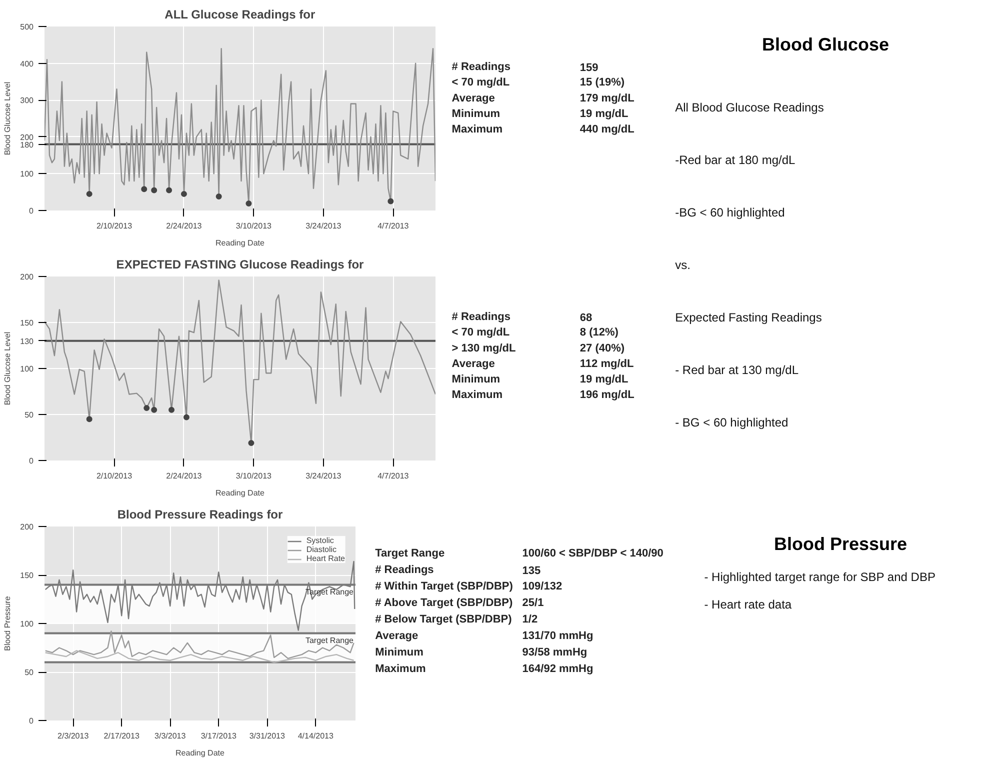  What do you see at coordinates (7, 623) in the screenshot?
I see `y-axis-title: Blood Pressure` at bounding box center [7, 623].